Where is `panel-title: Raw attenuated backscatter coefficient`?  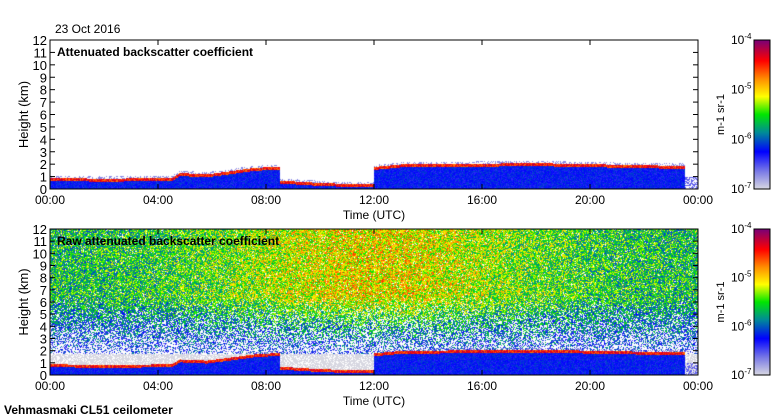
panel-title: Raw attenuated backscatter coefficient is located at coordinates (168, 241).